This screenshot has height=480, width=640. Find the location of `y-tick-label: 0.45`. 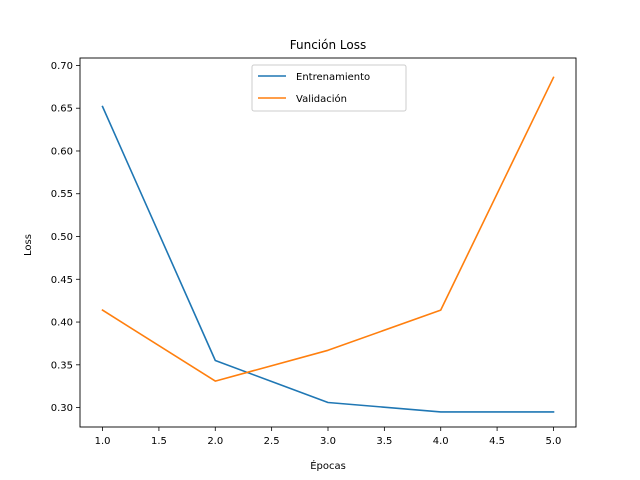

y-tick-label: 0.45 is located at coordinates (62, 280).